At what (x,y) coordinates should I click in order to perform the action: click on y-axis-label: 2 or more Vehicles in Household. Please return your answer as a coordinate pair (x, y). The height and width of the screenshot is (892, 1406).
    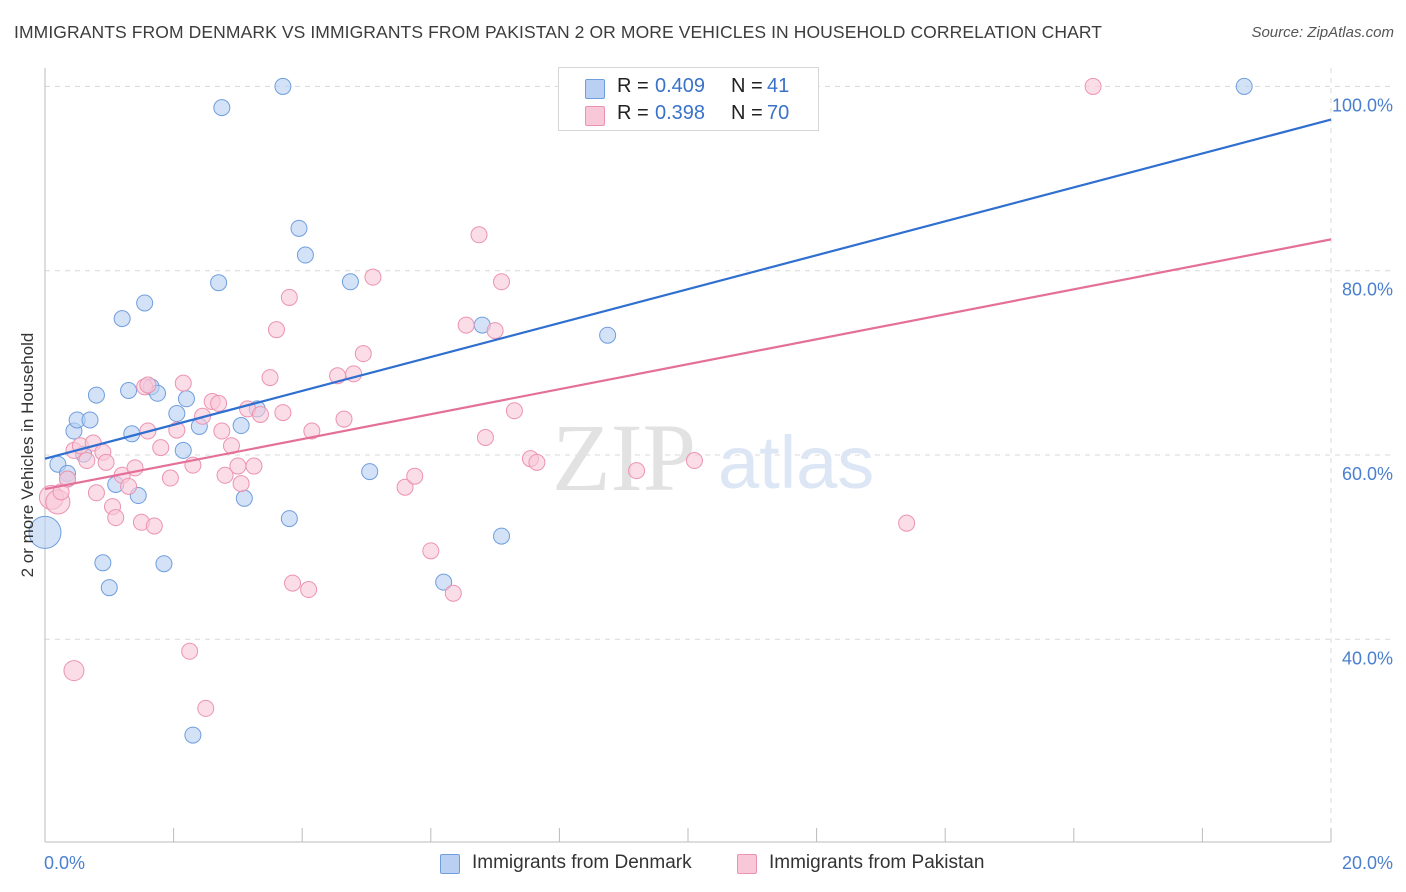
    Looking at the image, I should click on (27, 455).